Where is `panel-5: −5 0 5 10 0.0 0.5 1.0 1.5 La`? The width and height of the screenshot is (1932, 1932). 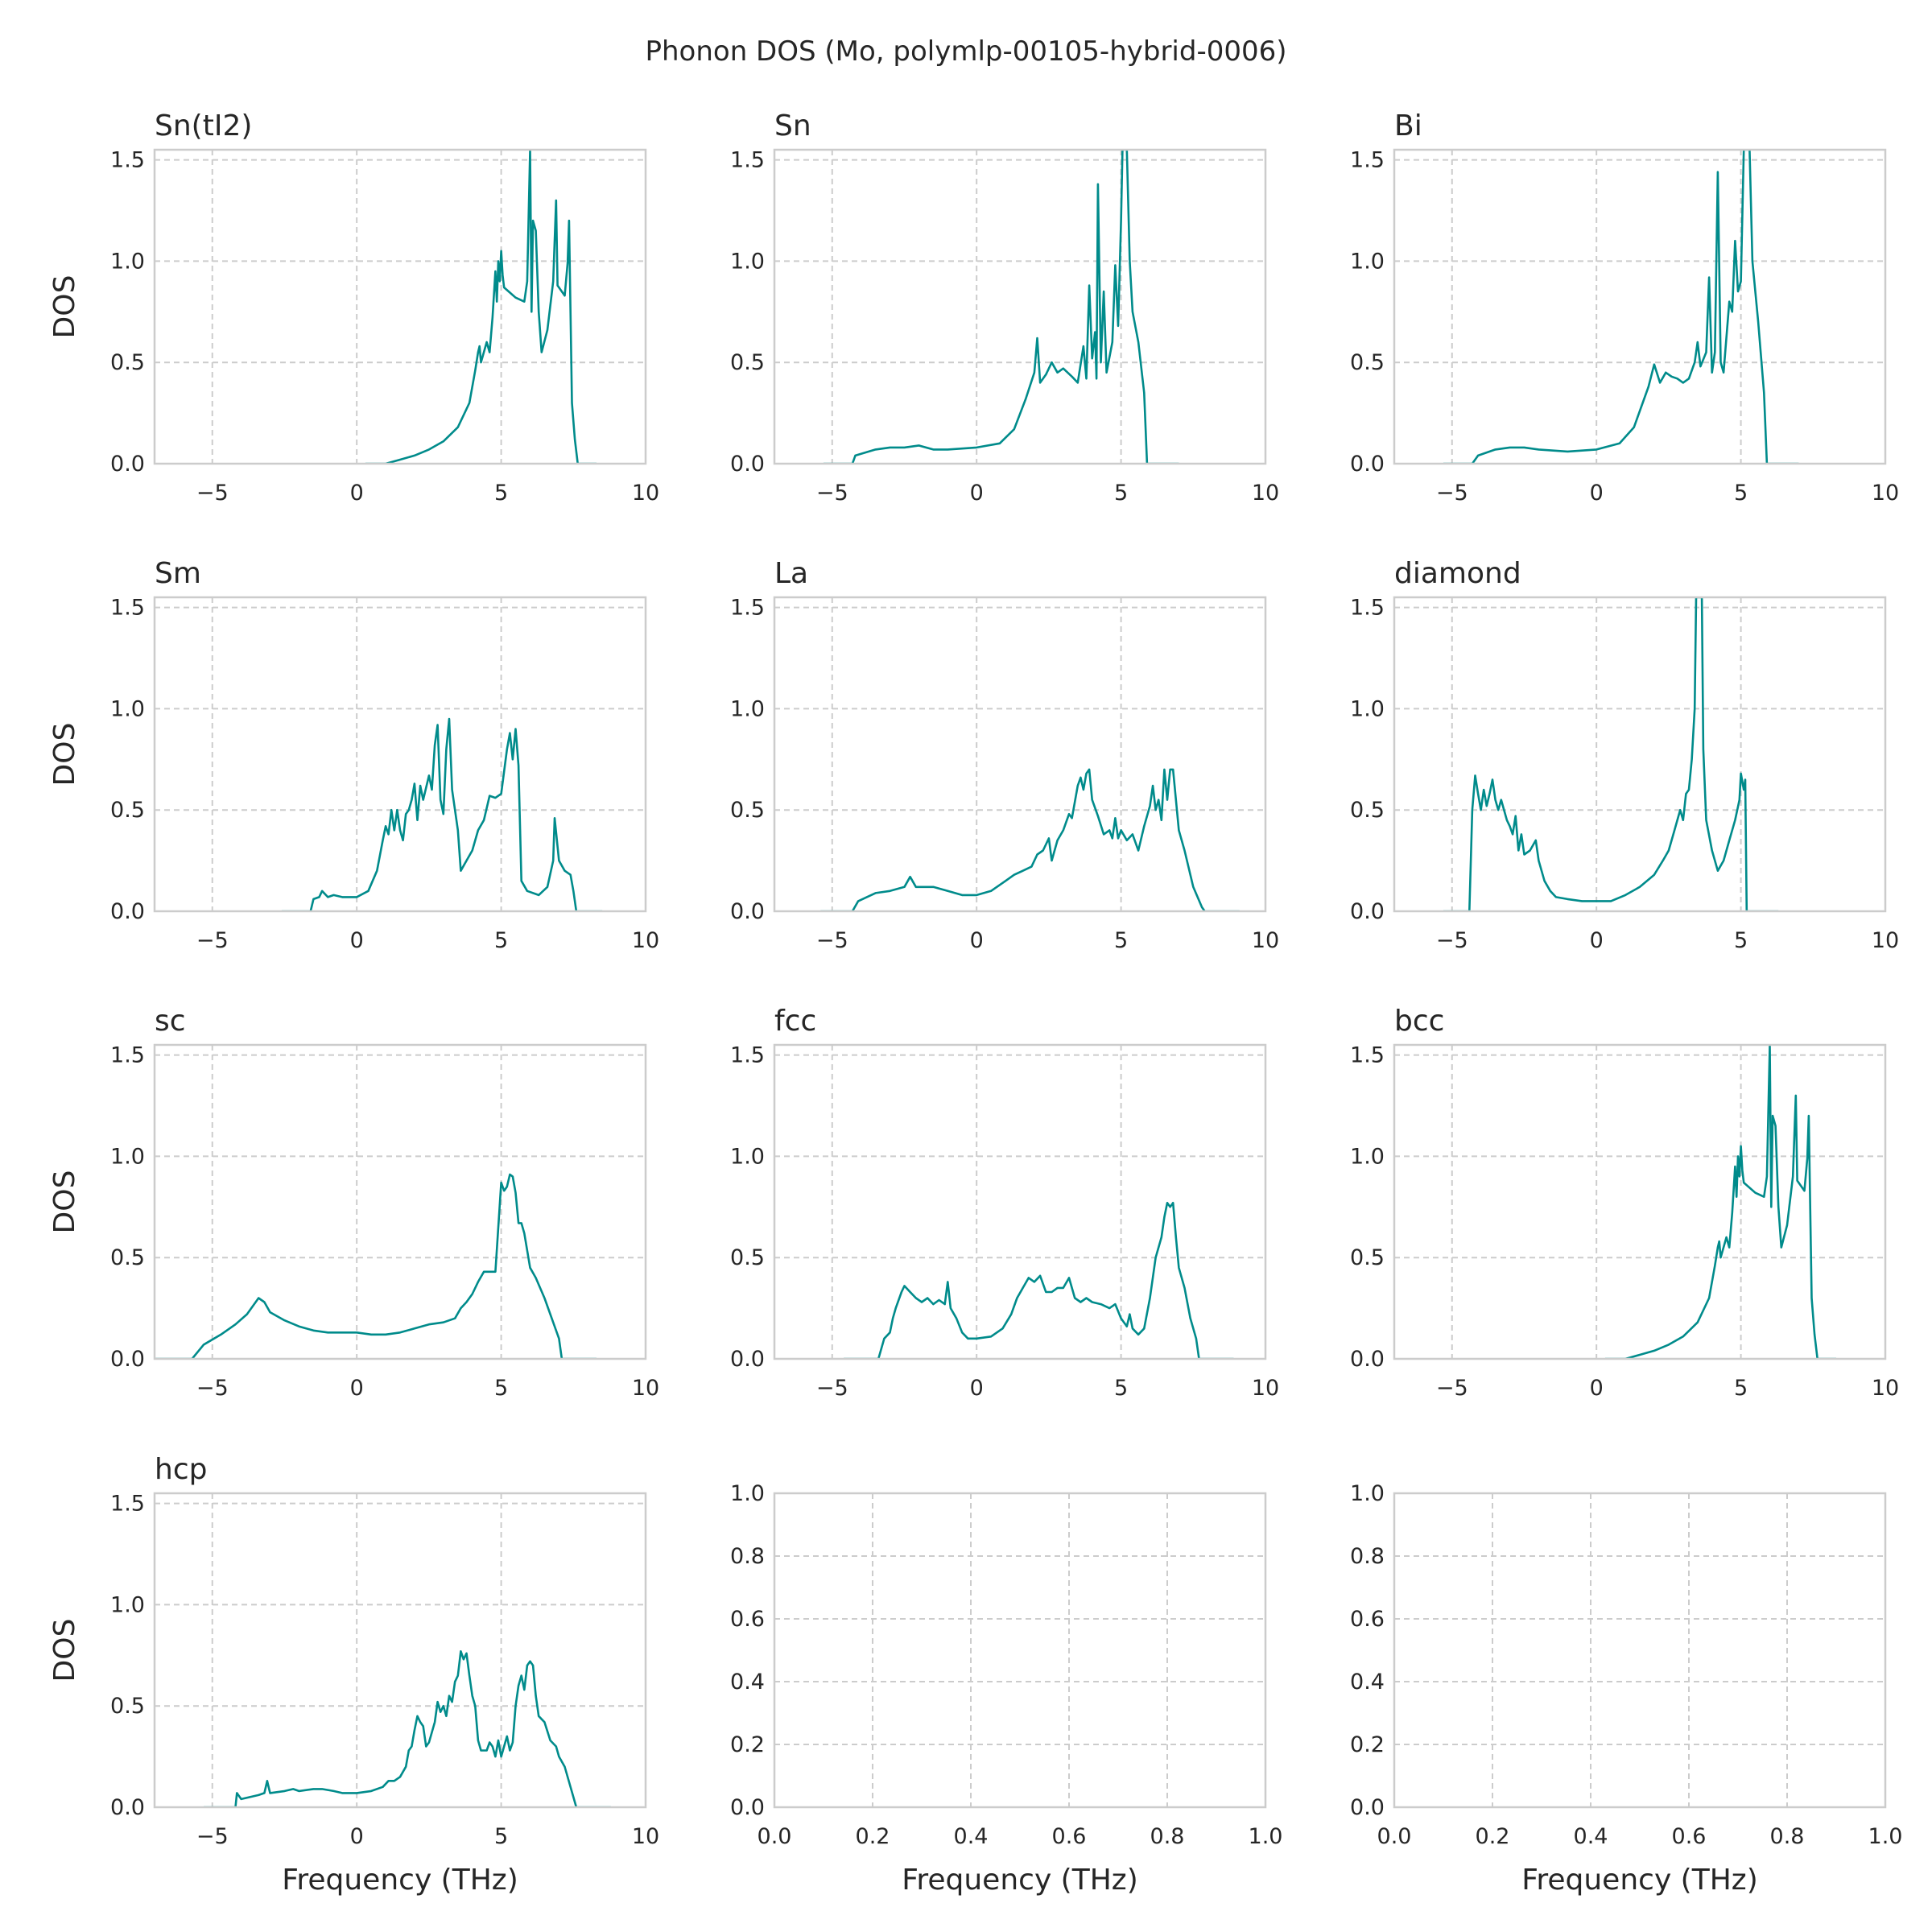
panel-5: −5 0 5 10 0.0 0.5 1.0 1.5 La is located at coordinates (1005, 755).